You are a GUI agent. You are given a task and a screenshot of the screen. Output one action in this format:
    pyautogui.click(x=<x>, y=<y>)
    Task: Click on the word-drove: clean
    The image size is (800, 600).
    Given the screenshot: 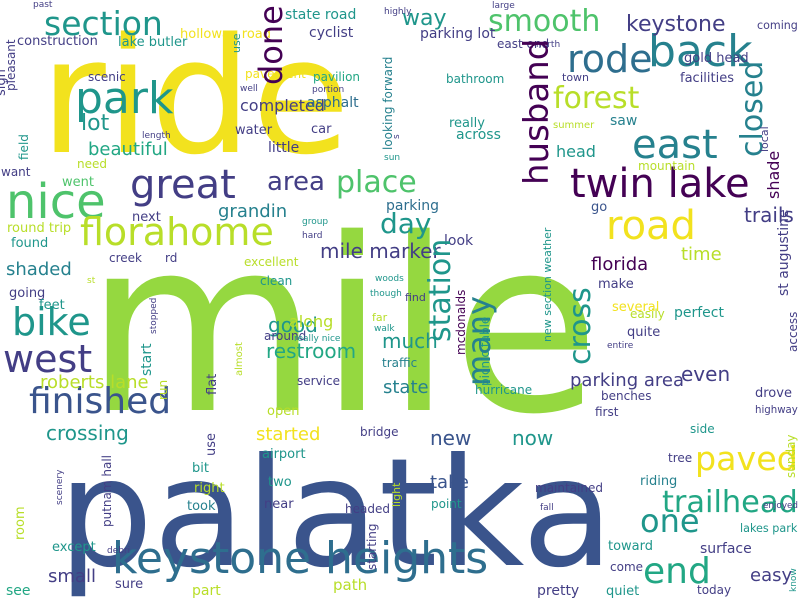 What is the action you would take?
    pyautogui.click(x=276, y=281)
    